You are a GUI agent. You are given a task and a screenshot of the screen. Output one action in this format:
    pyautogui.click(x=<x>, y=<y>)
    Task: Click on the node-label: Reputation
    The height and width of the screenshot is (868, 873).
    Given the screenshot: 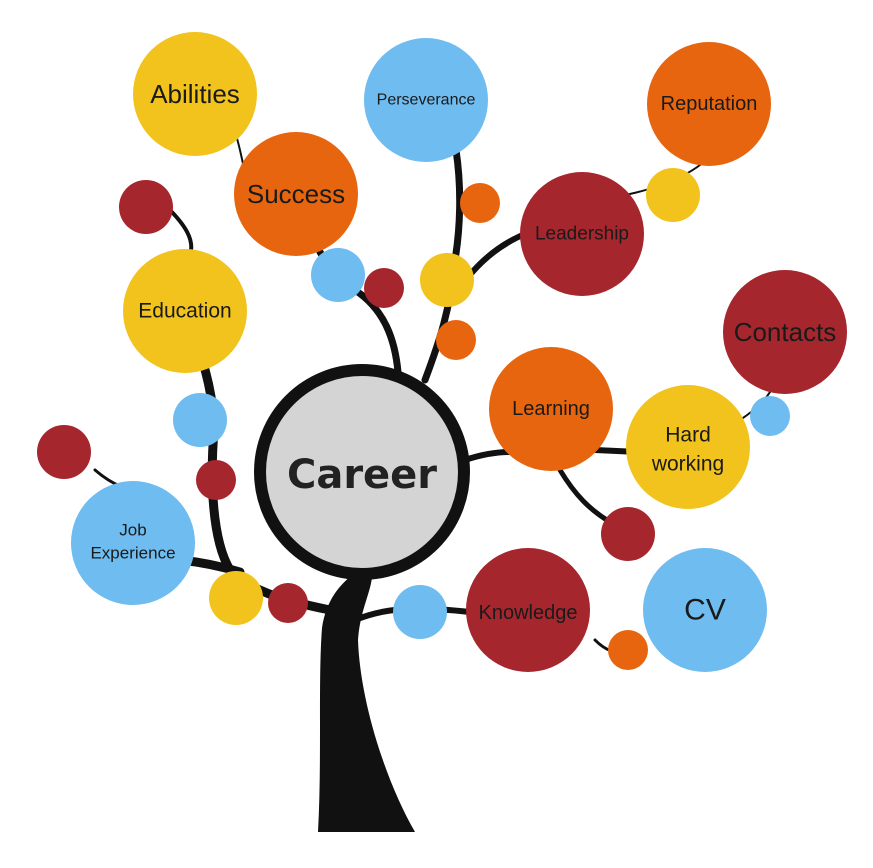 What is the action you would take?
    pyautogui.click(x=709, y=104)
    